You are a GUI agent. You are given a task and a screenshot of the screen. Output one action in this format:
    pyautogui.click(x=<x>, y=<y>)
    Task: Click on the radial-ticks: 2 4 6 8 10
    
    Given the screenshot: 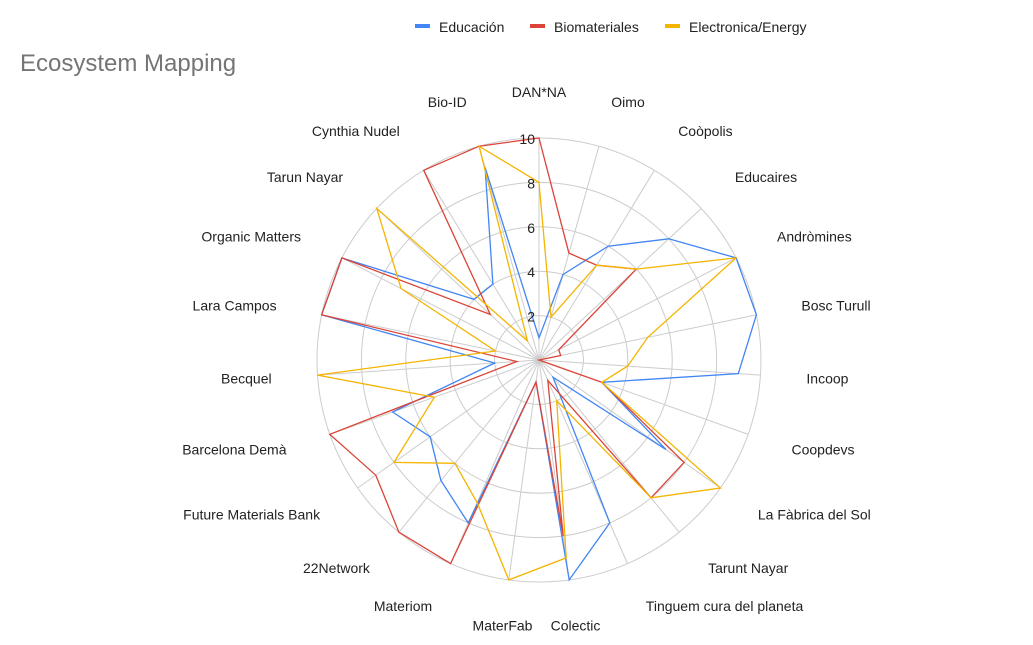 What is the action you would take?
    pyautogui.click(x=527, y=228)
    